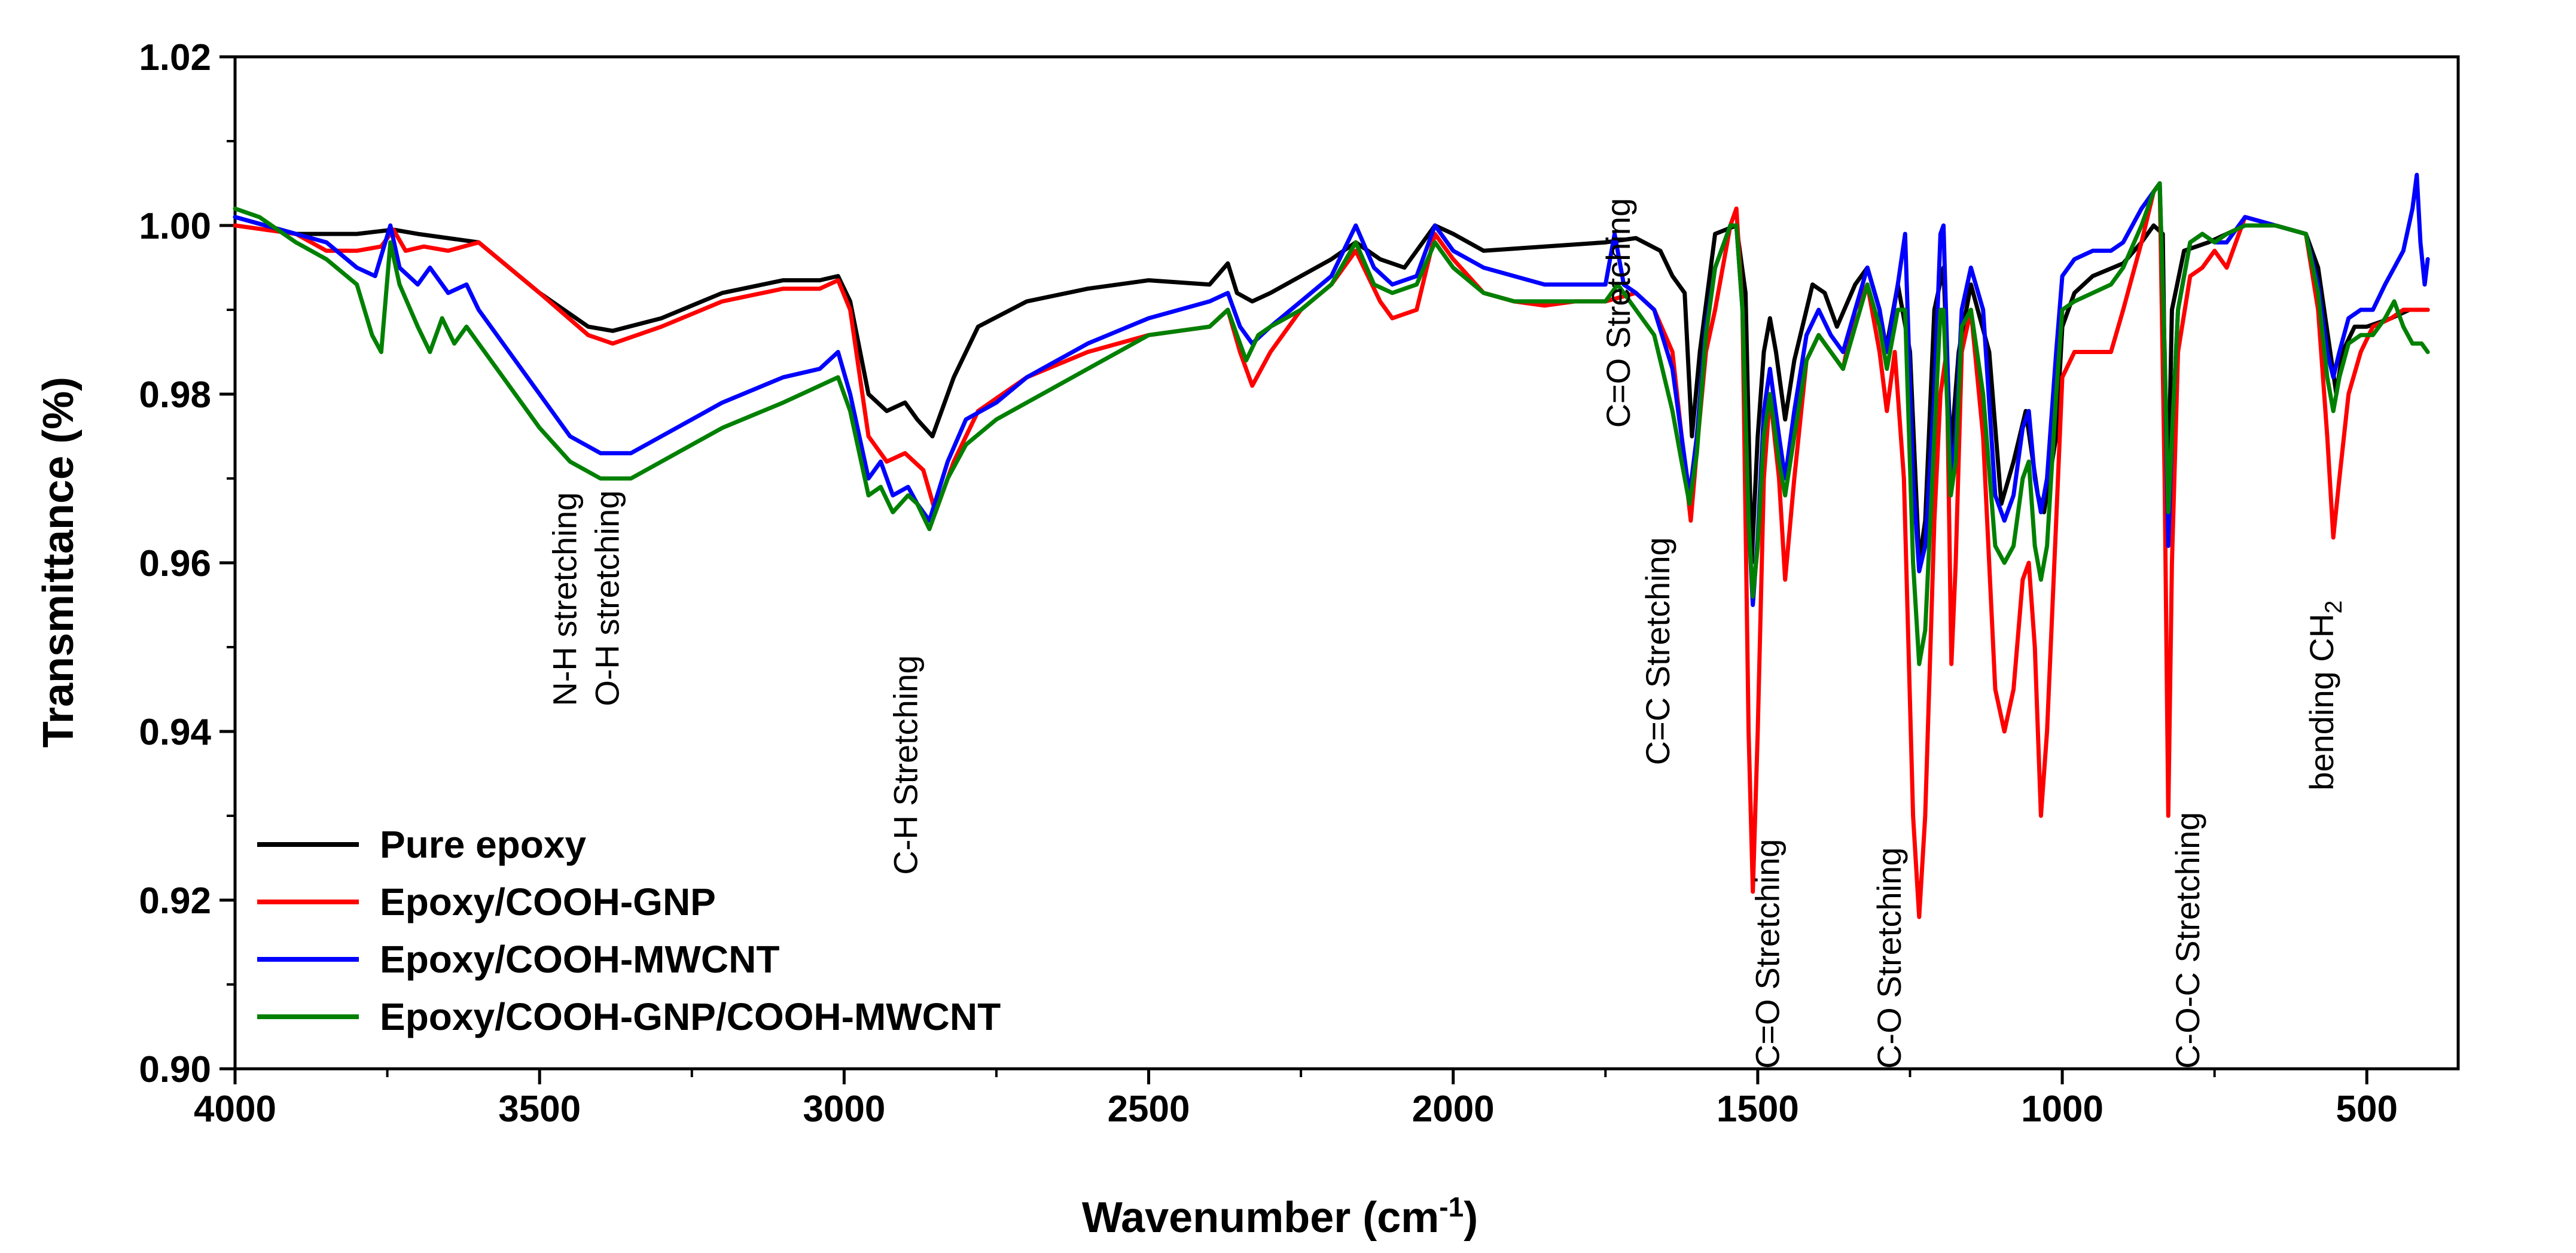  I want to click on legend-item-pure-epoxy: Pure epoxy, so click(422, 844).